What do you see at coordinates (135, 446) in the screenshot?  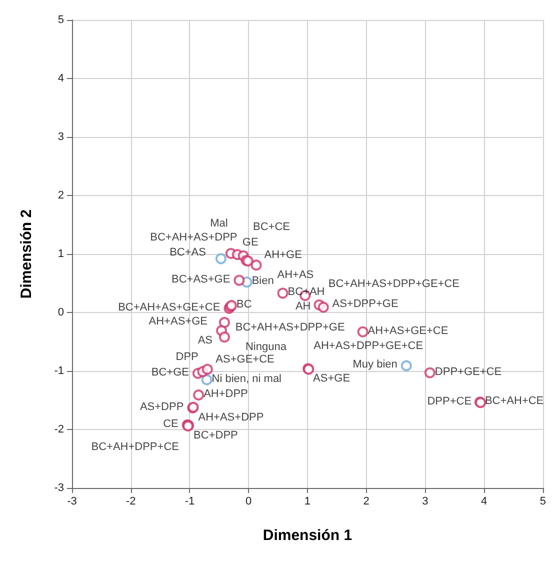 I see `data-label: BC+AH+DPP+CE` at bounding box center [135, 446].